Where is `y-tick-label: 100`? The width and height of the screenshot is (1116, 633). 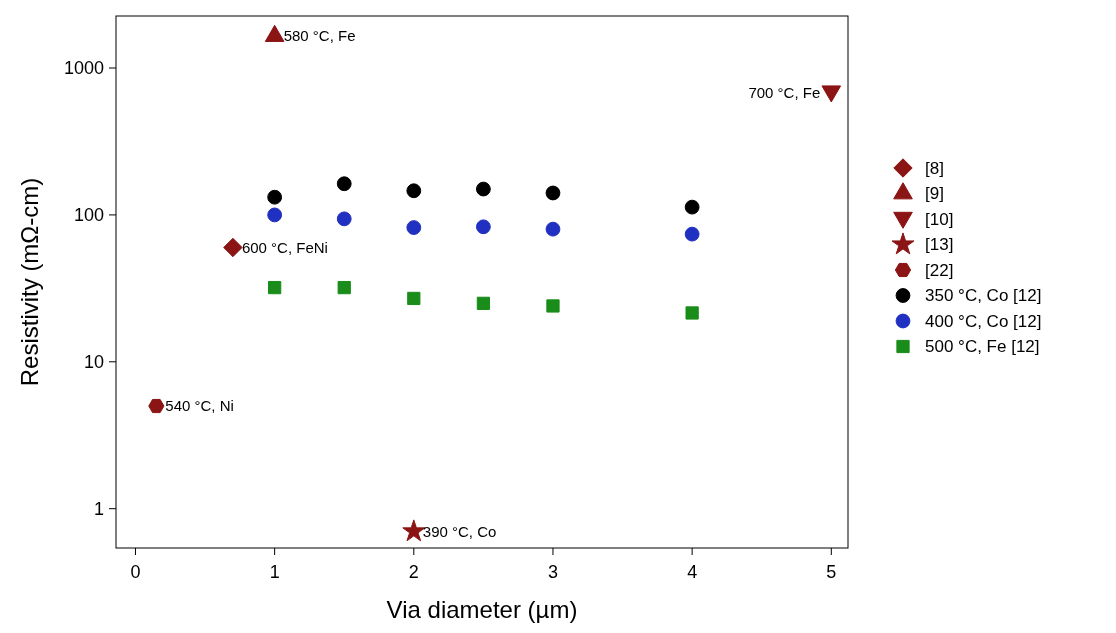 y-tick-label: 100 is located at coordinates (88, 215).